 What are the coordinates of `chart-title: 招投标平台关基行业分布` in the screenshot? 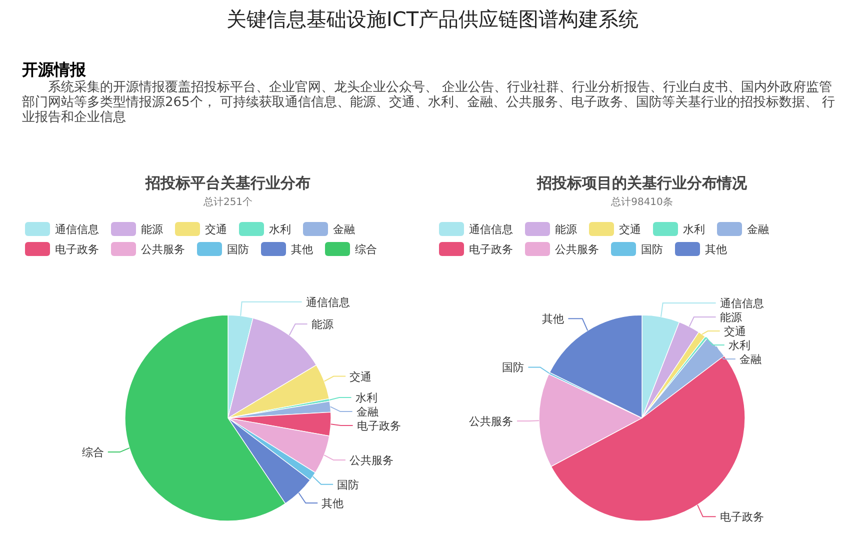 It's located at (227, 183).